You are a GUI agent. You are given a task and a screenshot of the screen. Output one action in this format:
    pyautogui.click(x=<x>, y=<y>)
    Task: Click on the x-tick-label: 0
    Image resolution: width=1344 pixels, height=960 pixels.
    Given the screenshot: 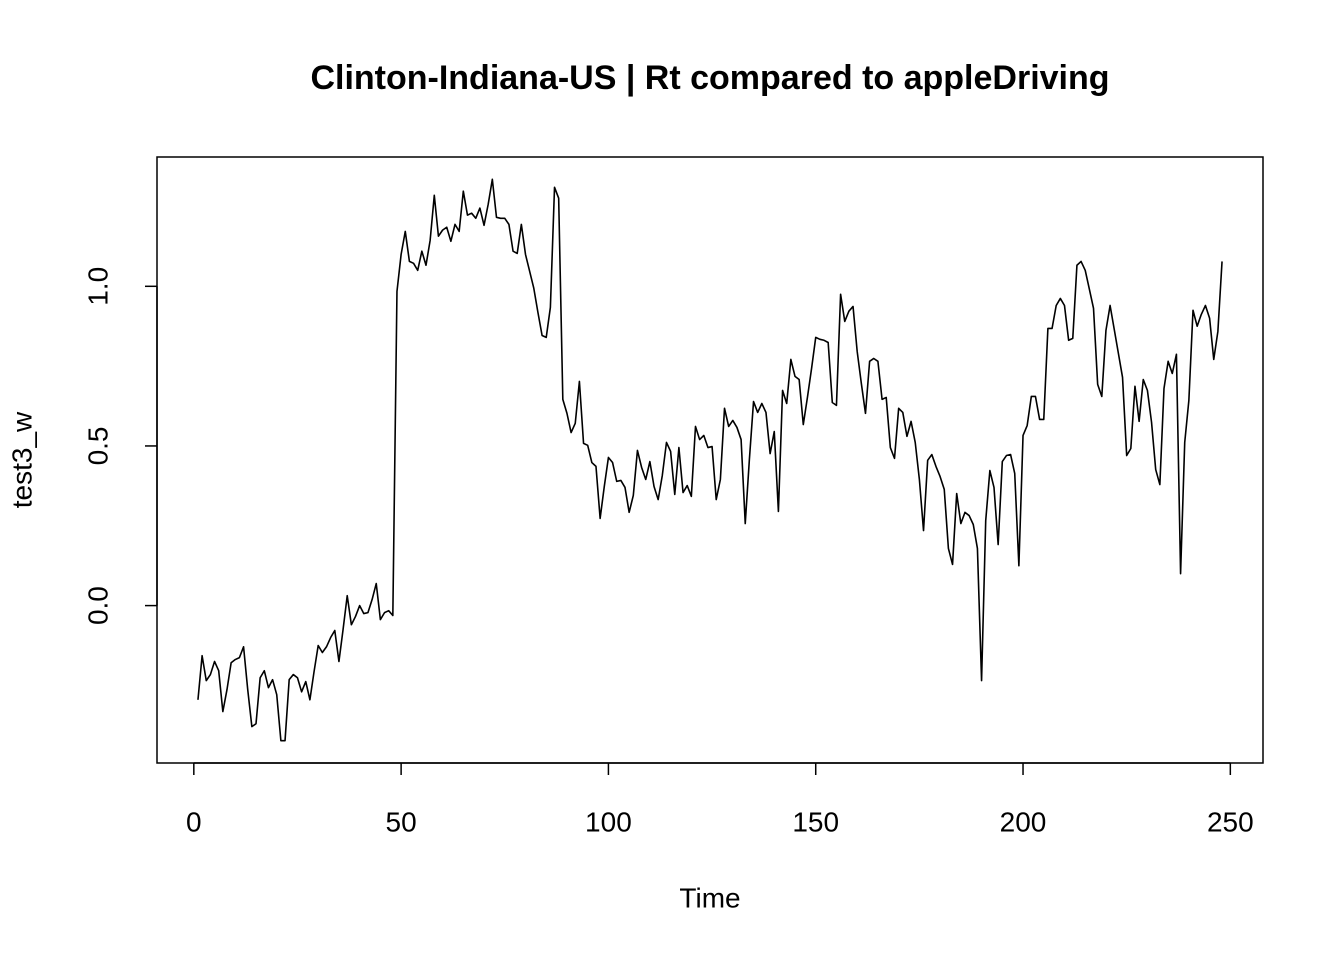 What is the action you would take?
    pyautogui.click(x=194, y=821)
    